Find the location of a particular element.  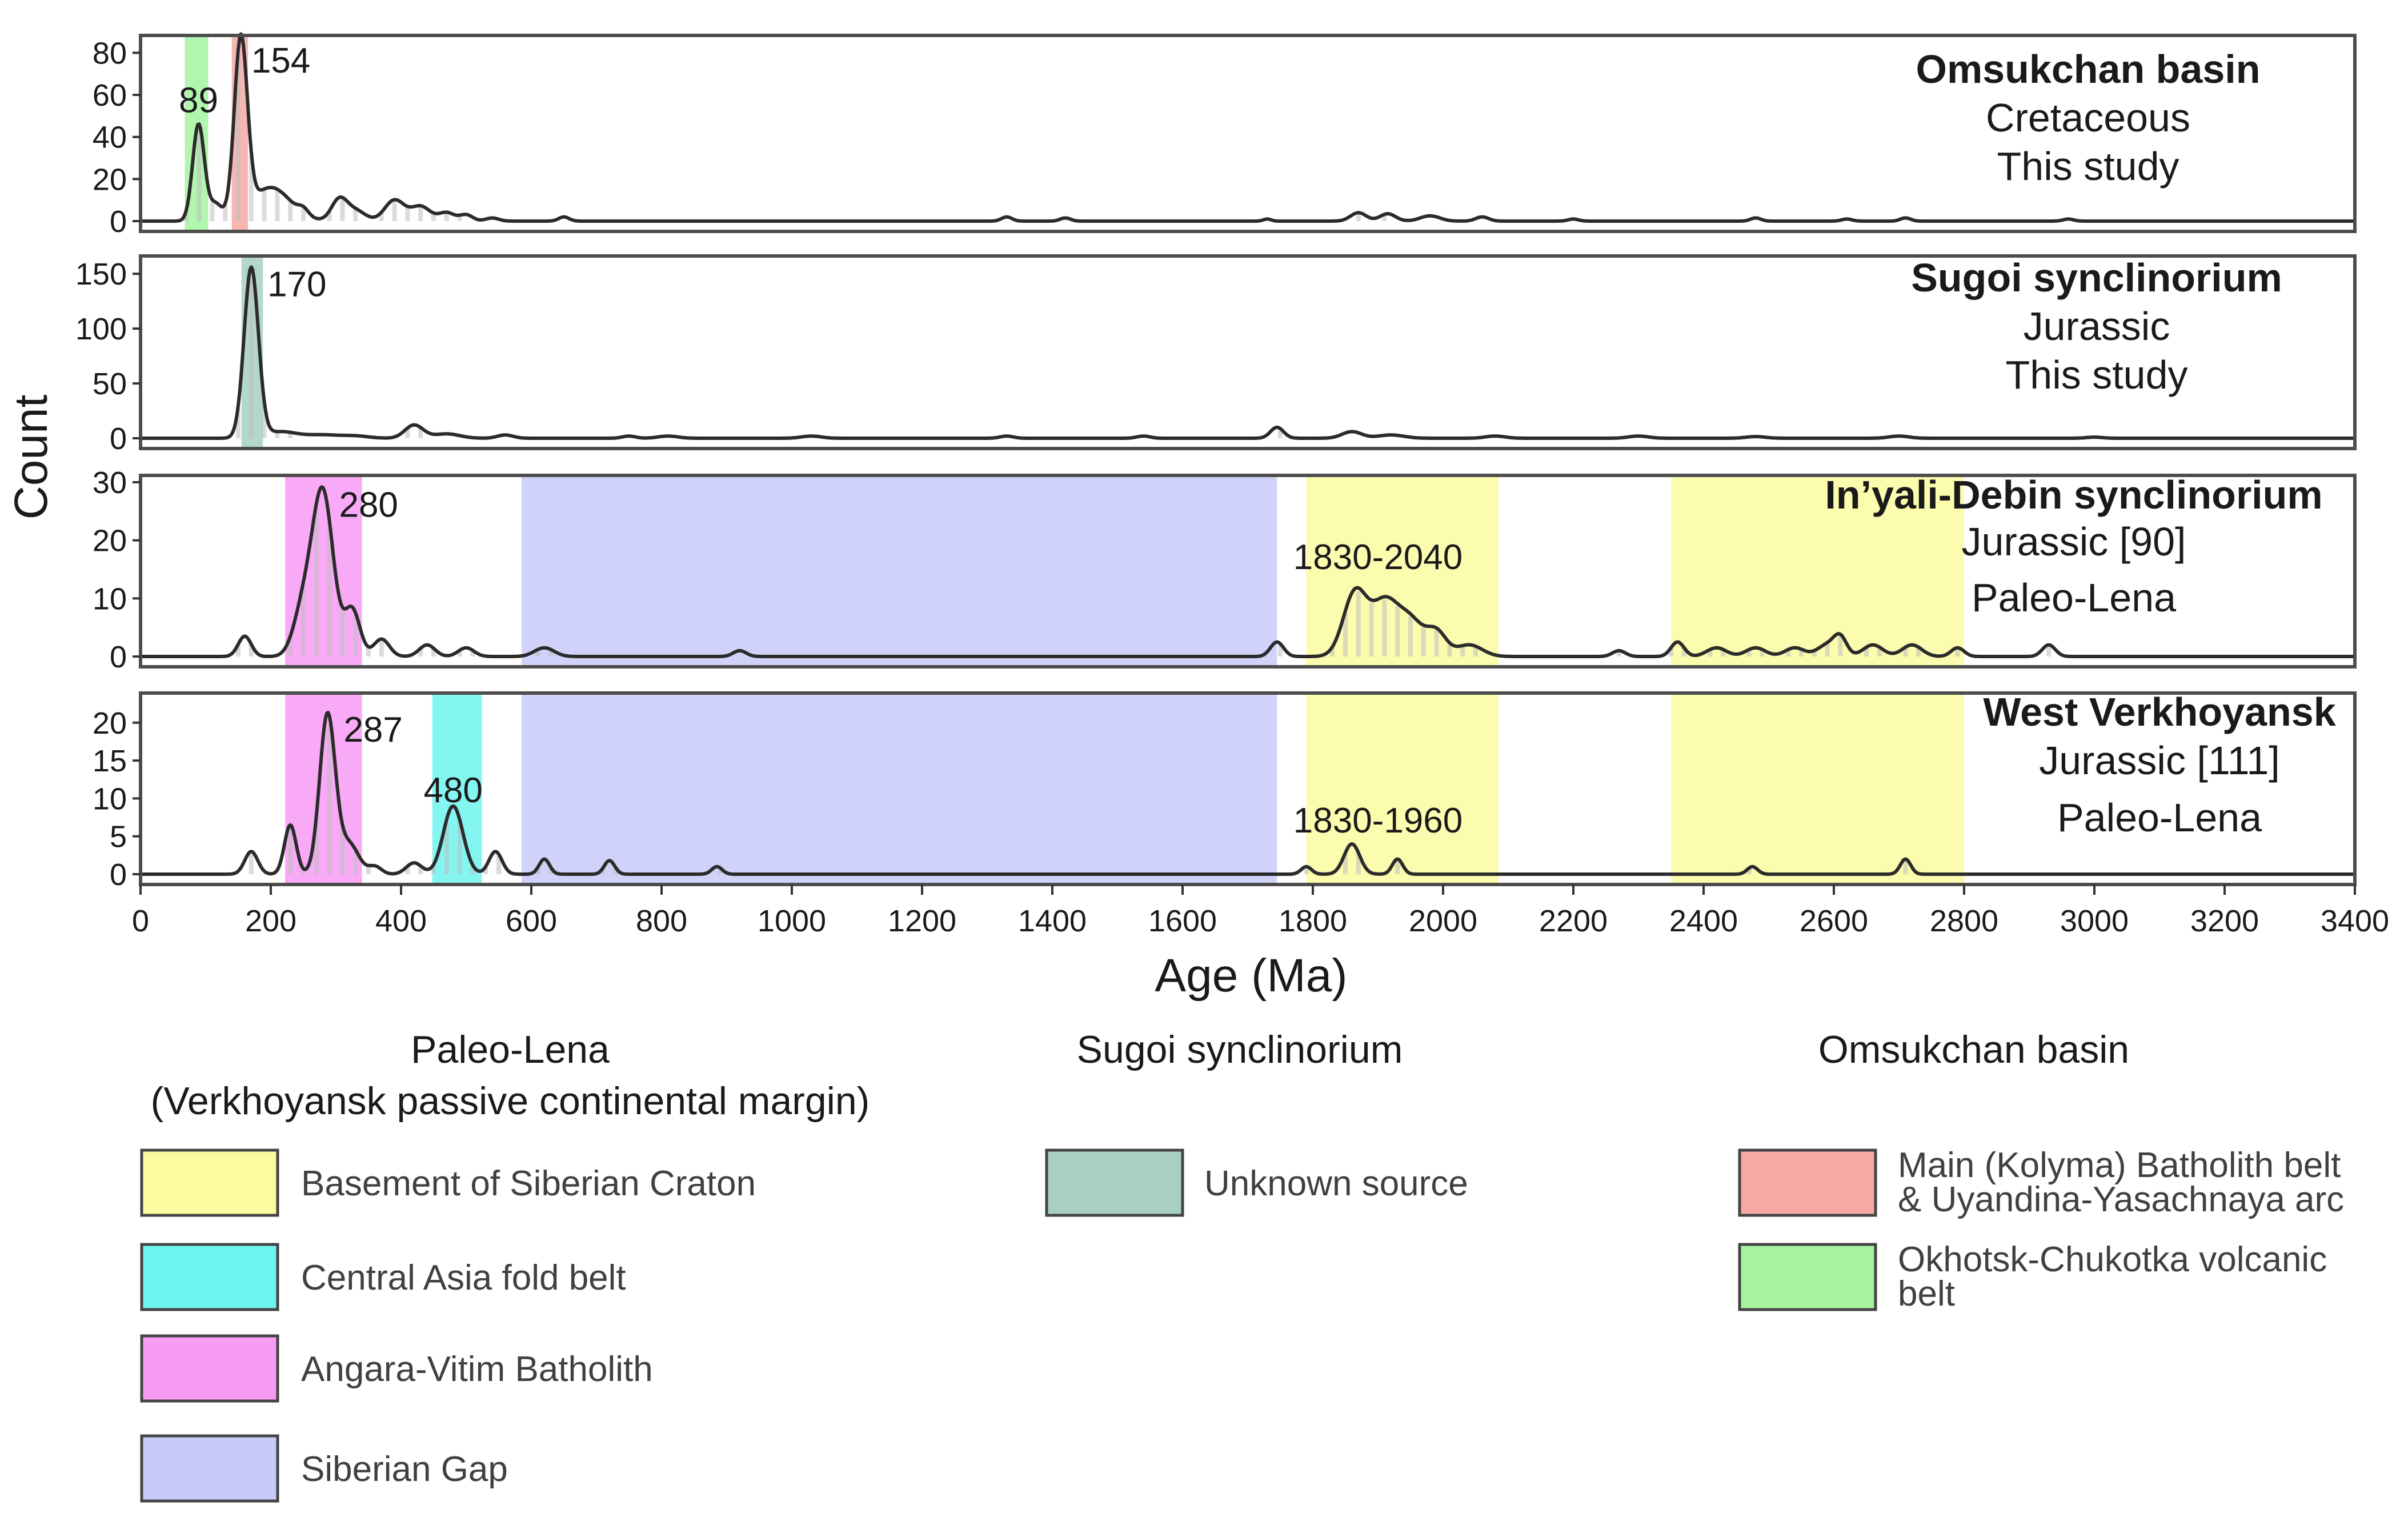

x-tick-label: 3000 is located at coordinates (2094, 921).